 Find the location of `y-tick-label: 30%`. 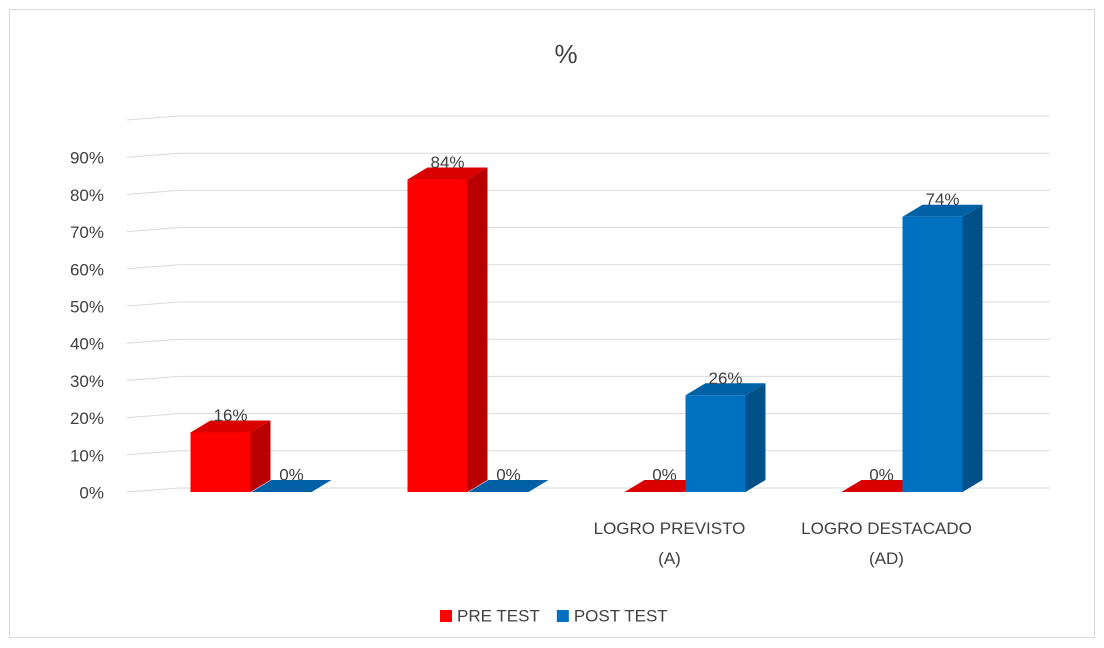

y-tick-label: 30% is located at coordinates (87, 381).